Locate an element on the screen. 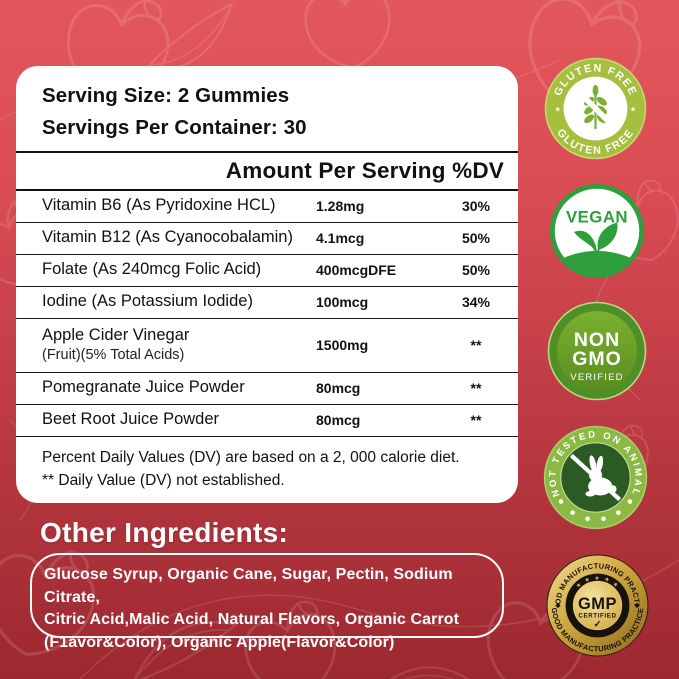 The image size is (679, 679). checkmark-icon: ✓ is located at coordinates (598, 624).